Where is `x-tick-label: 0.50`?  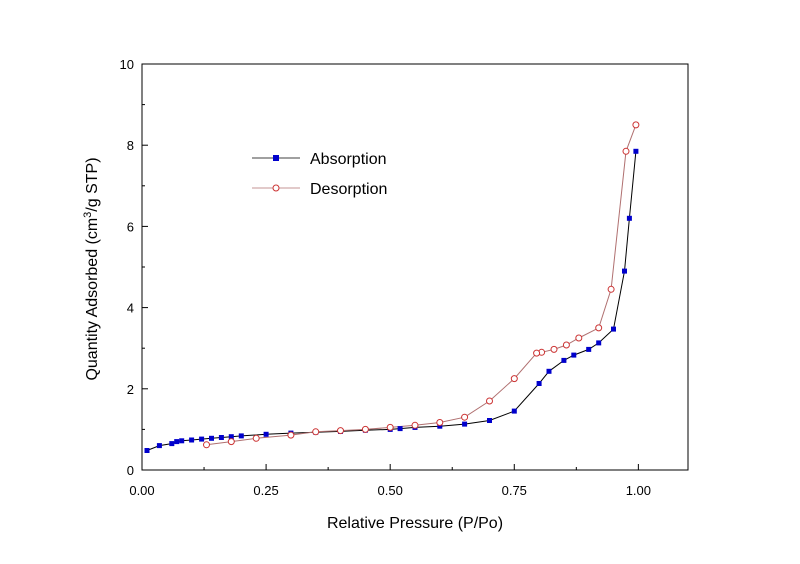 x-tick-label: 0.50 is located at coordinates (390, 490).